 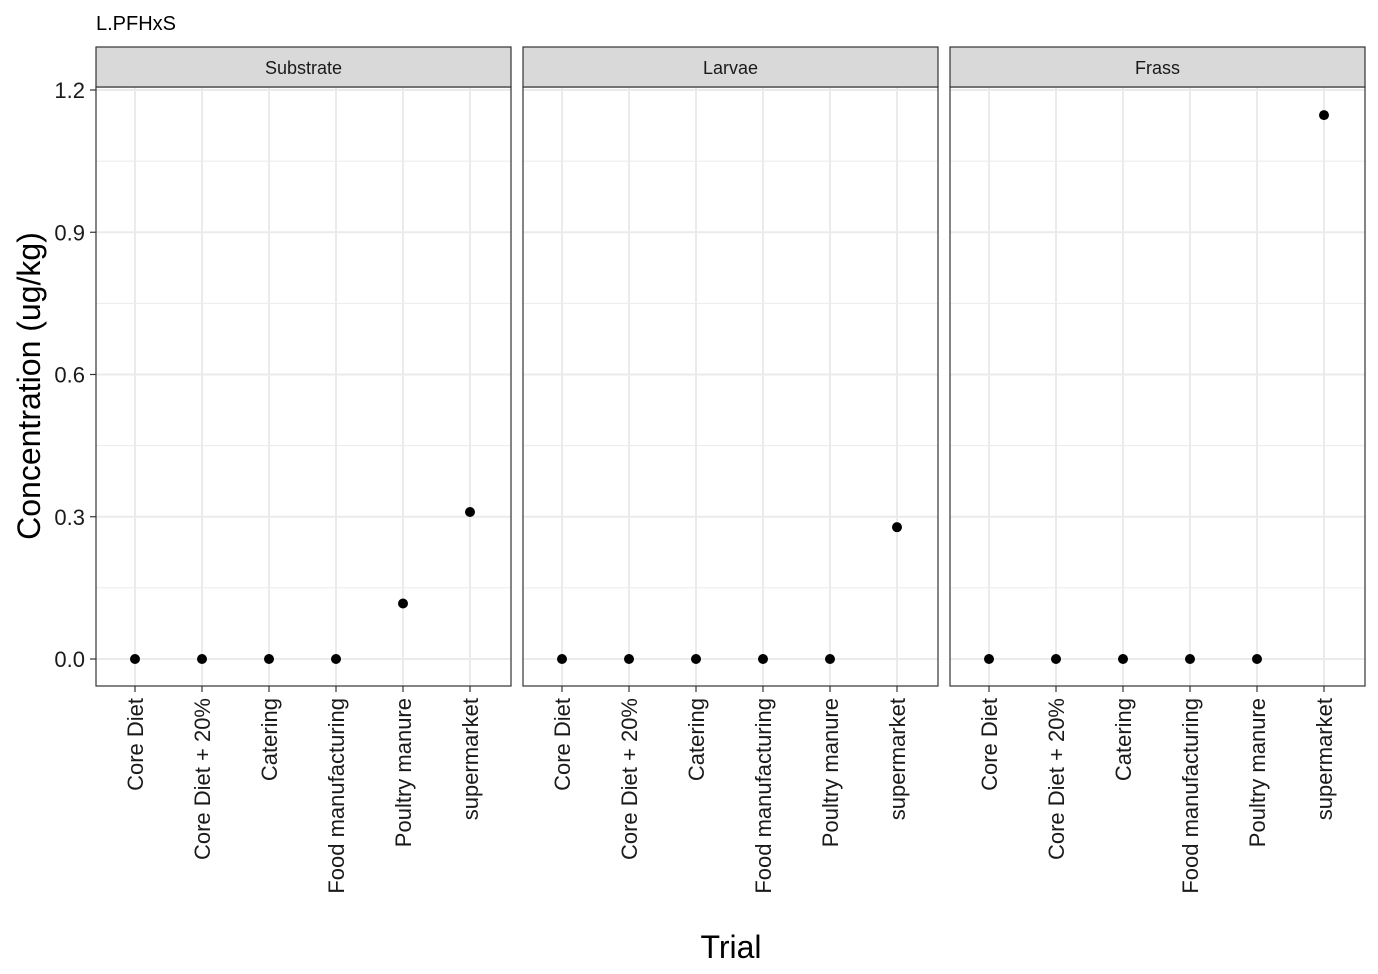 I want to click on facet-strip-label: Frass, so click(x=1157, y=68).